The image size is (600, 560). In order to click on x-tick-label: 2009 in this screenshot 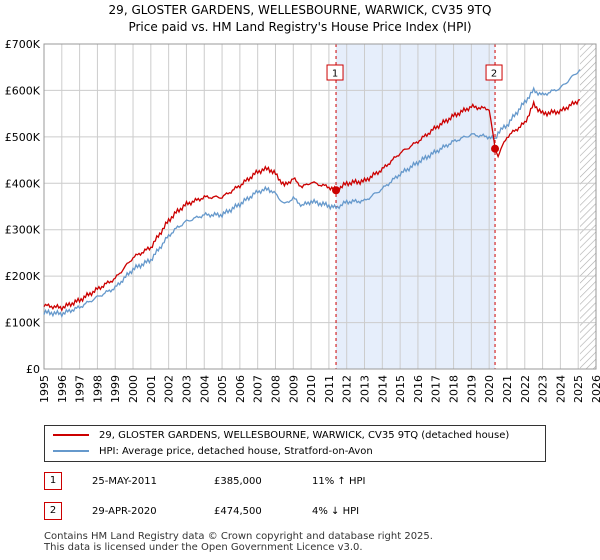, I will do `click(293, 389)`.